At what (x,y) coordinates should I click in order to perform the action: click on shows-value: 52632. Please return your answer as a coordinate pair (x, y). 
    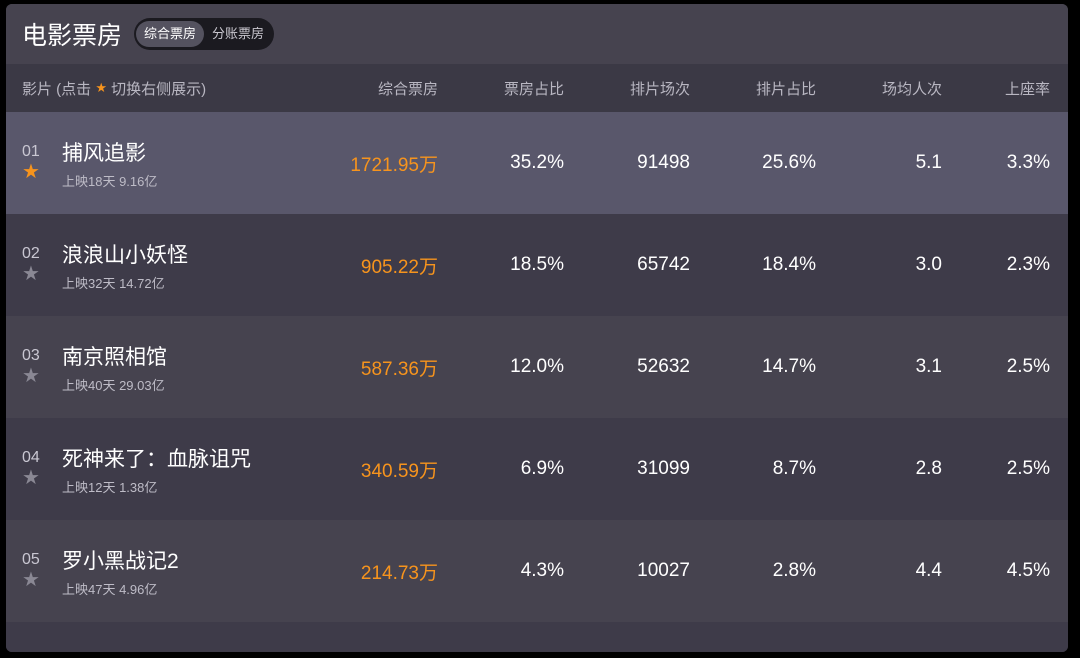
    Looking at the image, I should click on (663, 366).